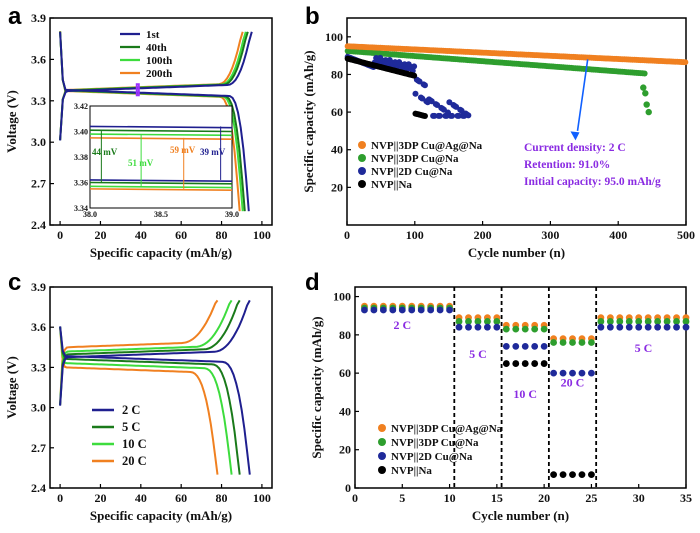  I want to click on legend-label: 2 C, so click(131, 410).